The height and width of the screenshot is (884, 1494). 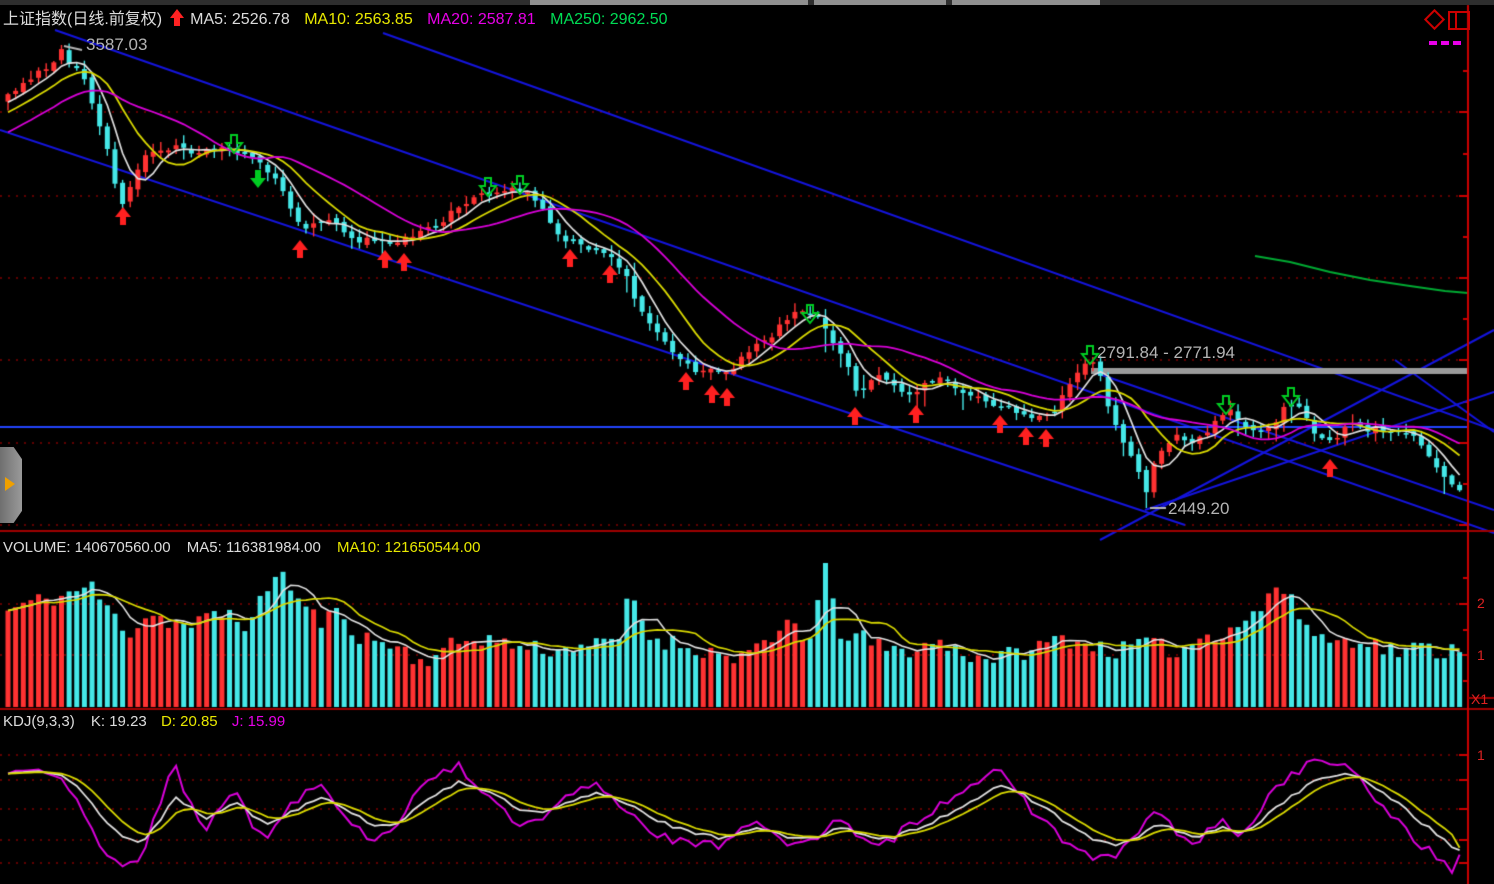 I want to click on ma250-value: MA250: 2962.50, so click(x=609, y=19).